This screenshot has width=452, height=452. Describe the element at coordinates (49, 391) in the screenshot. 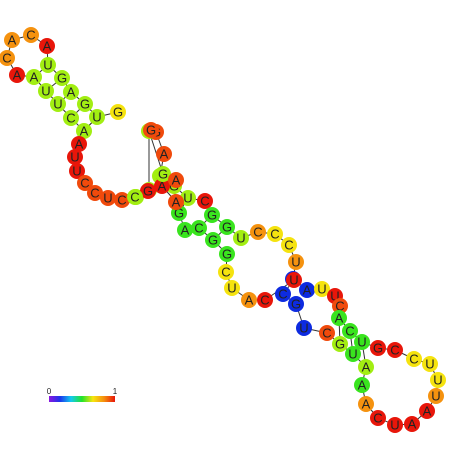

I see `scale-min-label: 0` at that location.